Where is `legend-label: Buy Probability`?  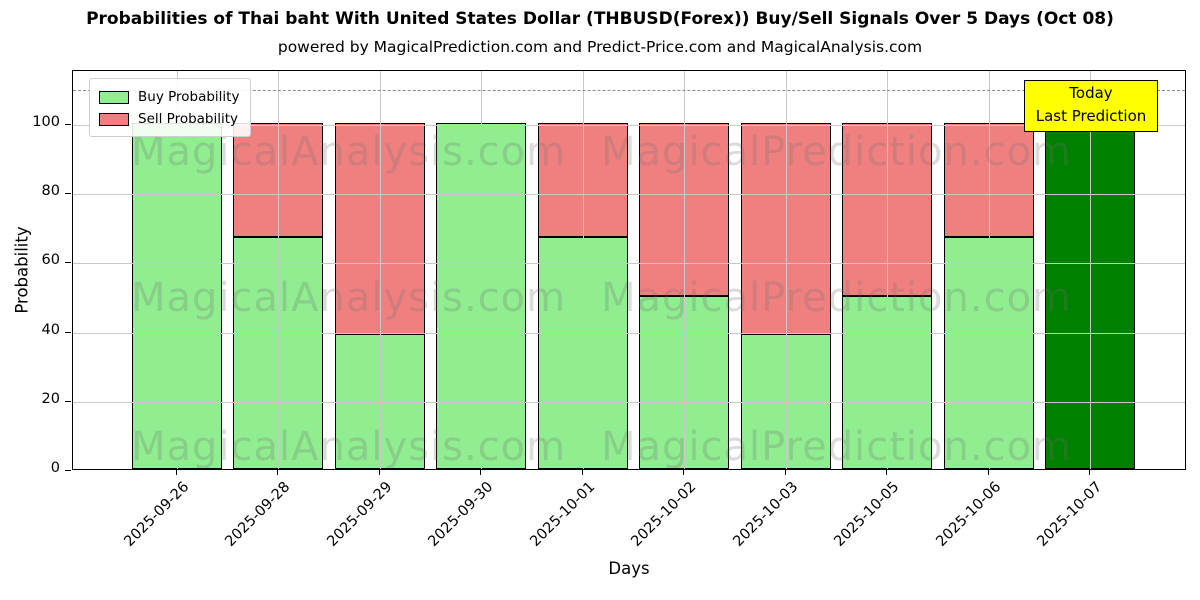
legend-label: Buy Probability is located at coordinates (189, 97).